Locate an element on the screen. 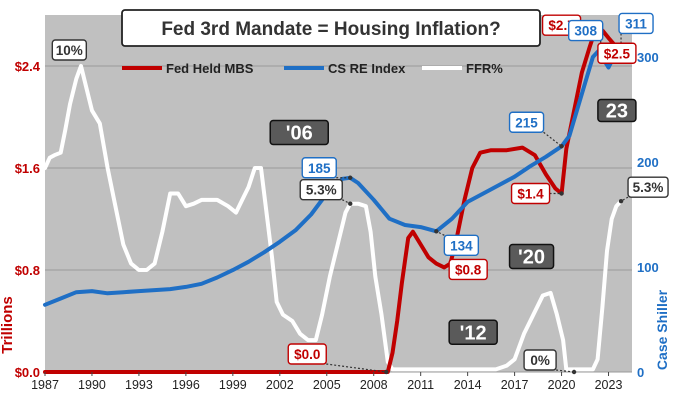  annotation-label: '20 is located at coordinates (531, 258).